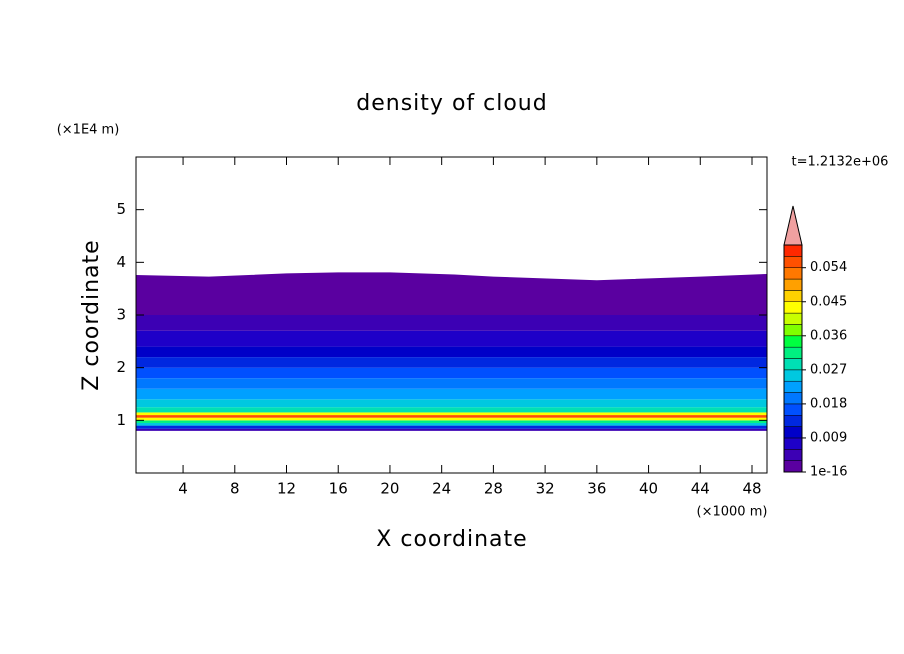 The height and width of the screenshot is (654, 904). I want to click on x-tick-label: 36, so click(596, 489).